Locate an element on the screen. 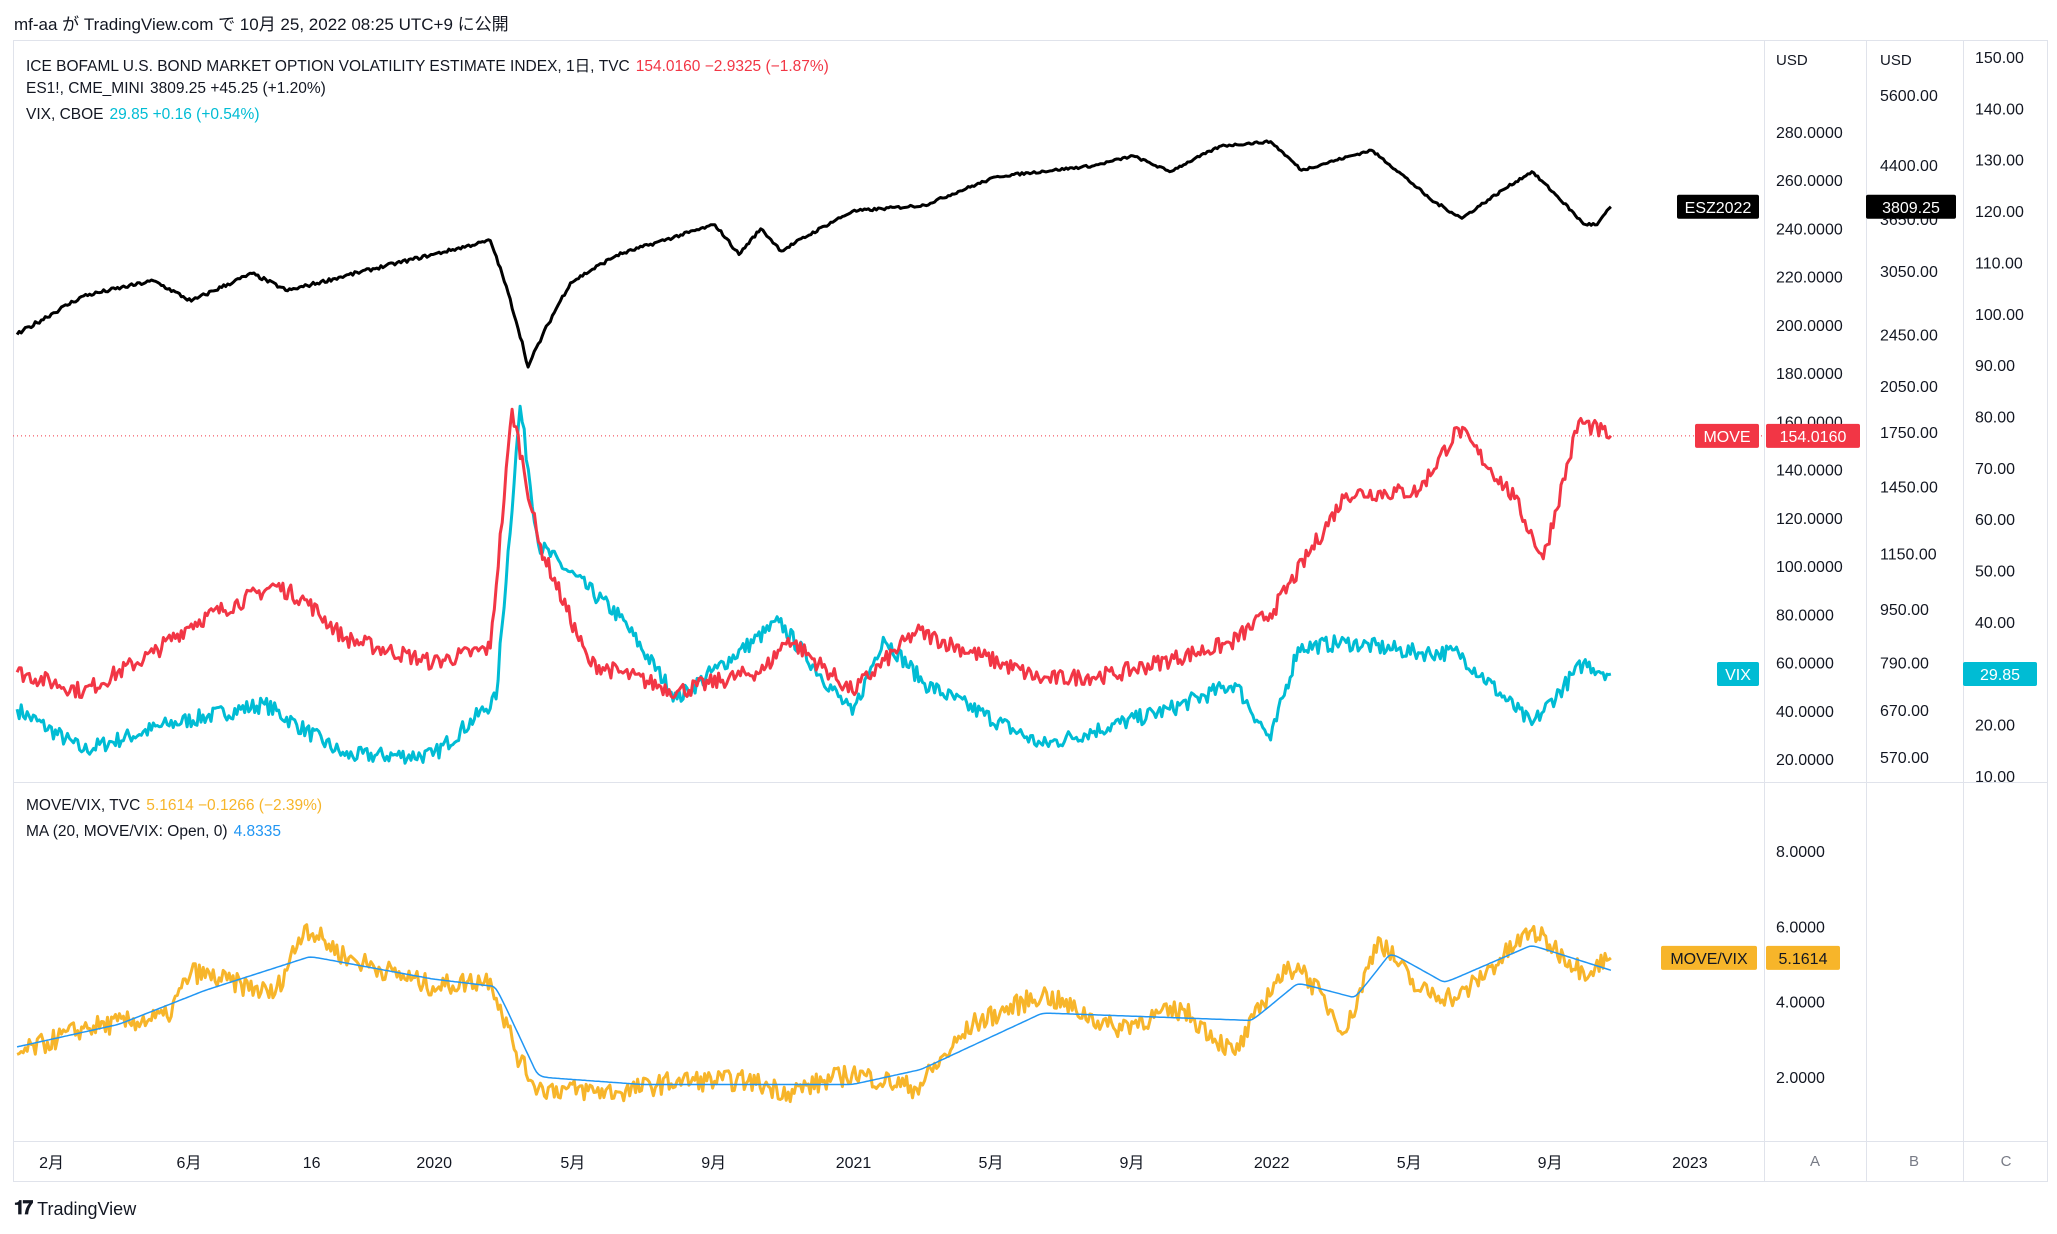  move-value-tag: 154.0160 is located at coordinates (1813, 437).